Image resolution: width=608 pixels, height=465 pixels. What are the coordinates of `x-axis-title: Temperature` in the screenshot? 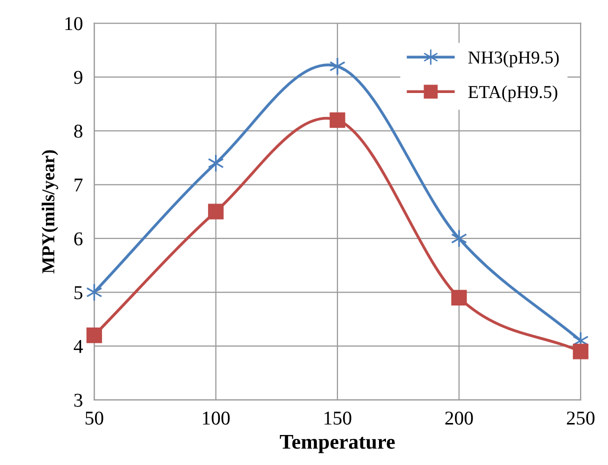 It's located at (337, 444).